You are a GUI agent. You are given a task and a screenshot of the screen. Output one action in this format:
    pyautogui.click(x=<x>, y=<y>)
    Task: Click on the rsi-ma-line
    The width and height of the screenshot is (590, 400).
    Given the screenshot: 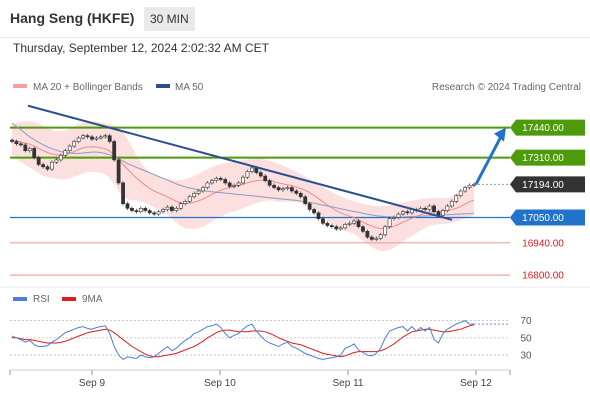 What is the action you would take?
    pyautogui.click(x=243, y=341)
    